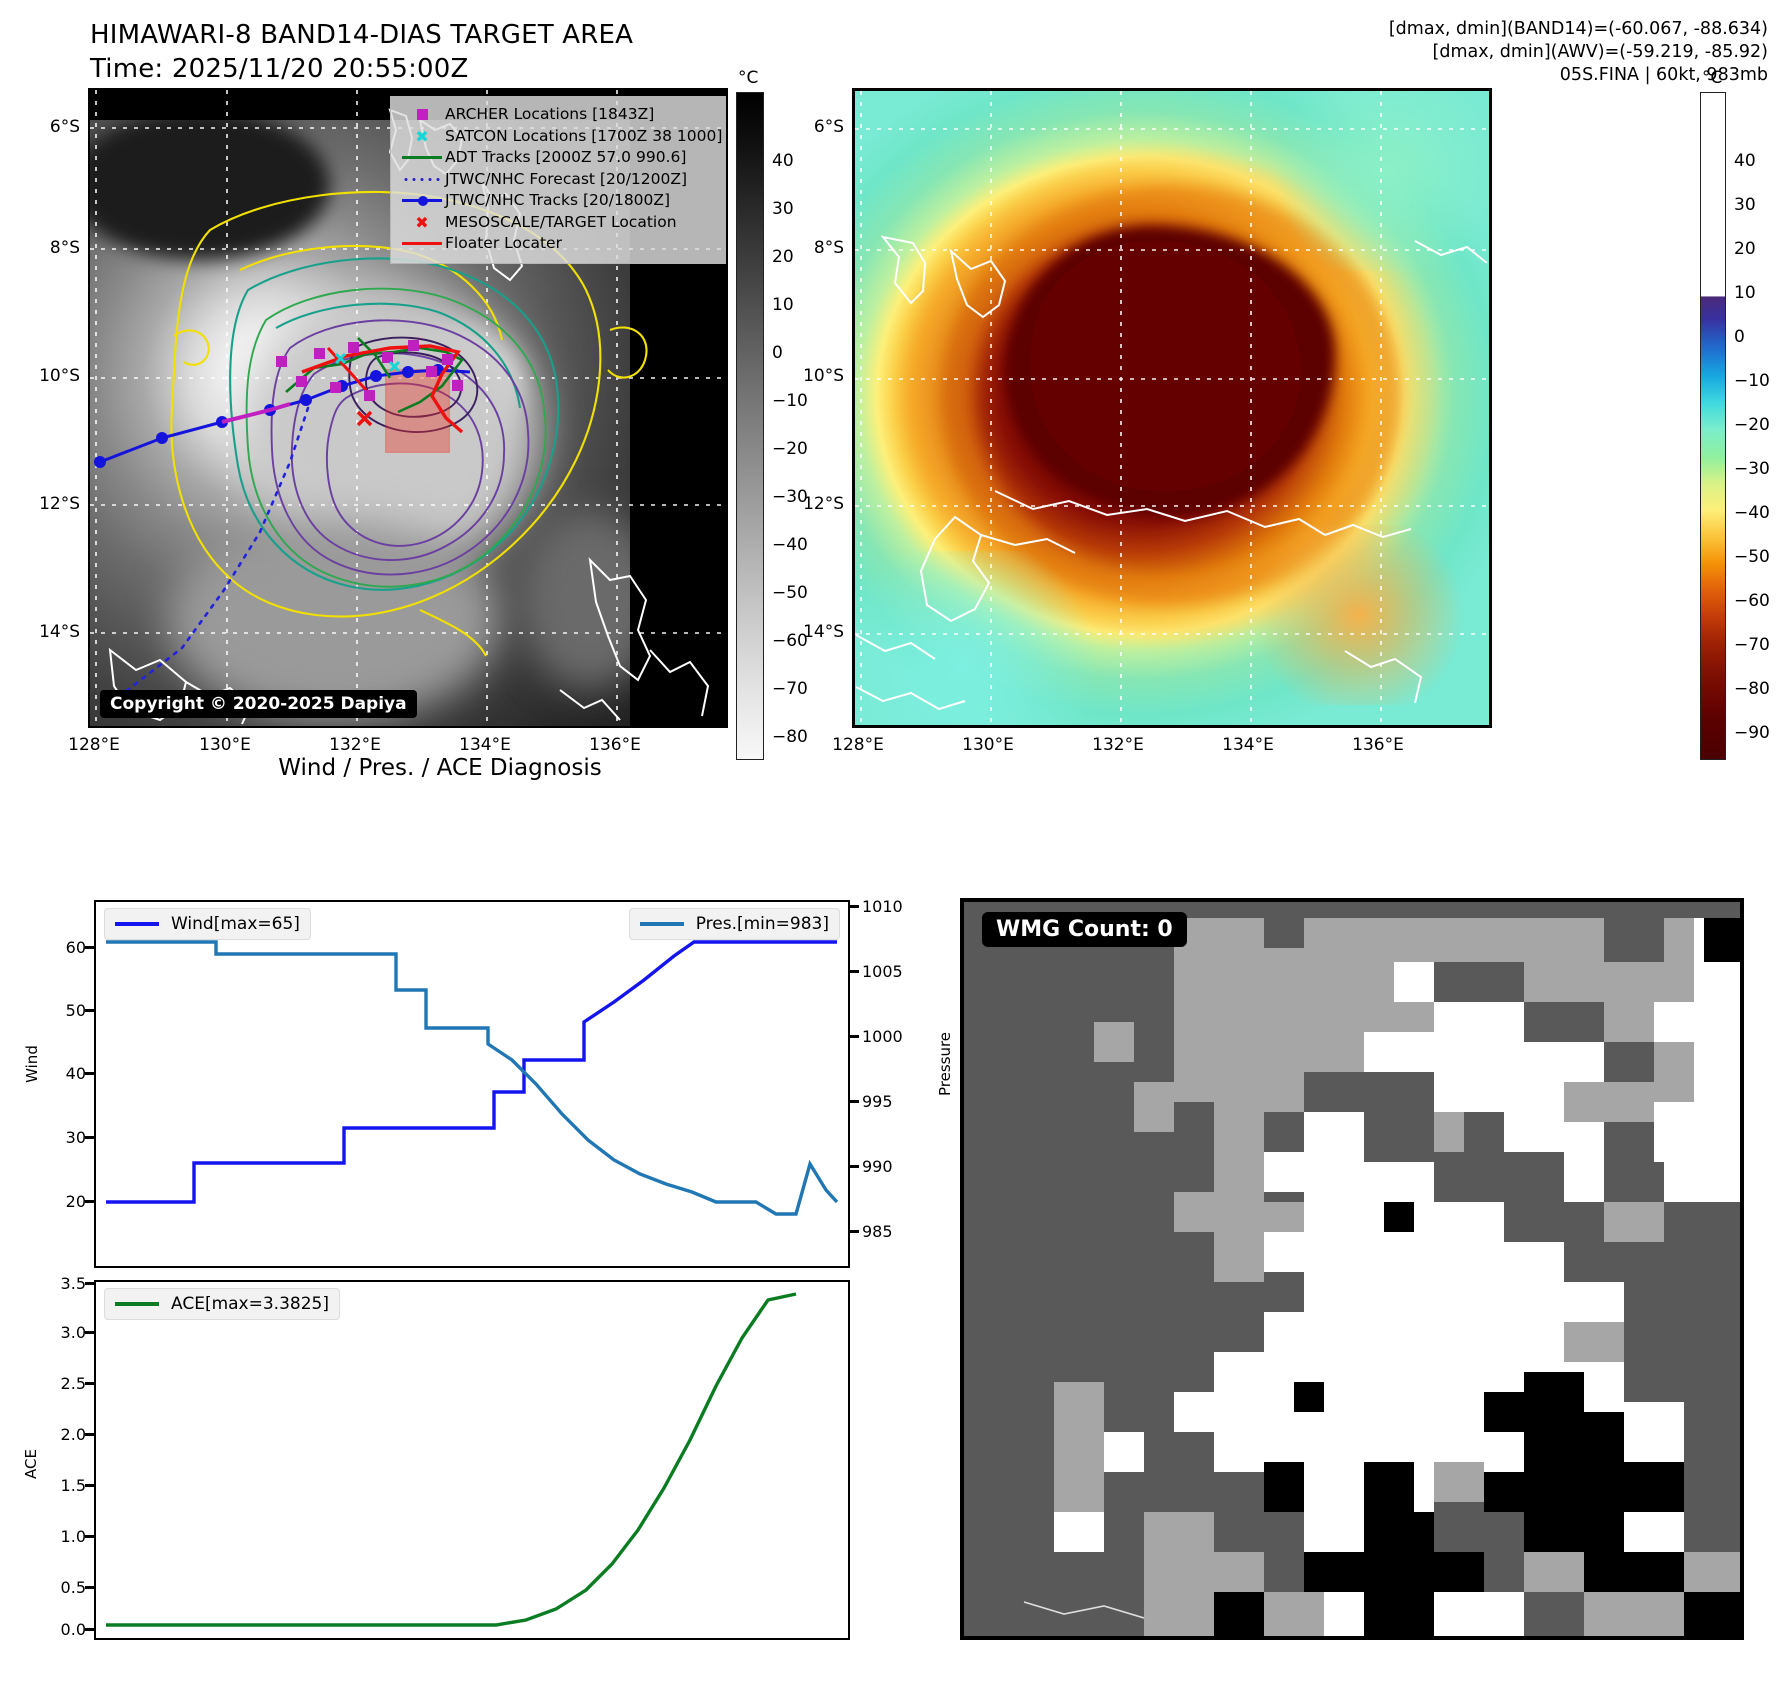 Image resolution: width=1792 pixels, height=1690 pixels. I want to click on lon-tick-132e-left: 132°E, so click(355, 745).